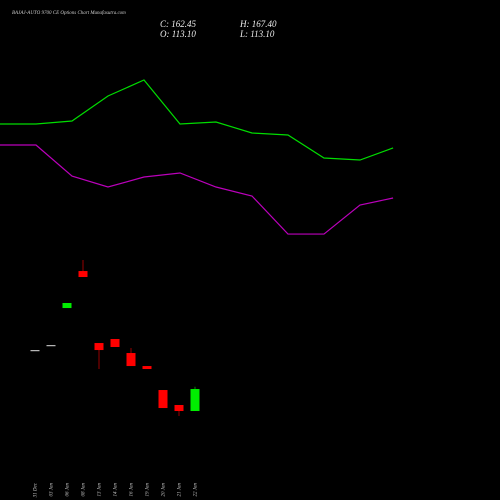  I want to click on x-tick-label: 08 Jan, so click(84, 490).